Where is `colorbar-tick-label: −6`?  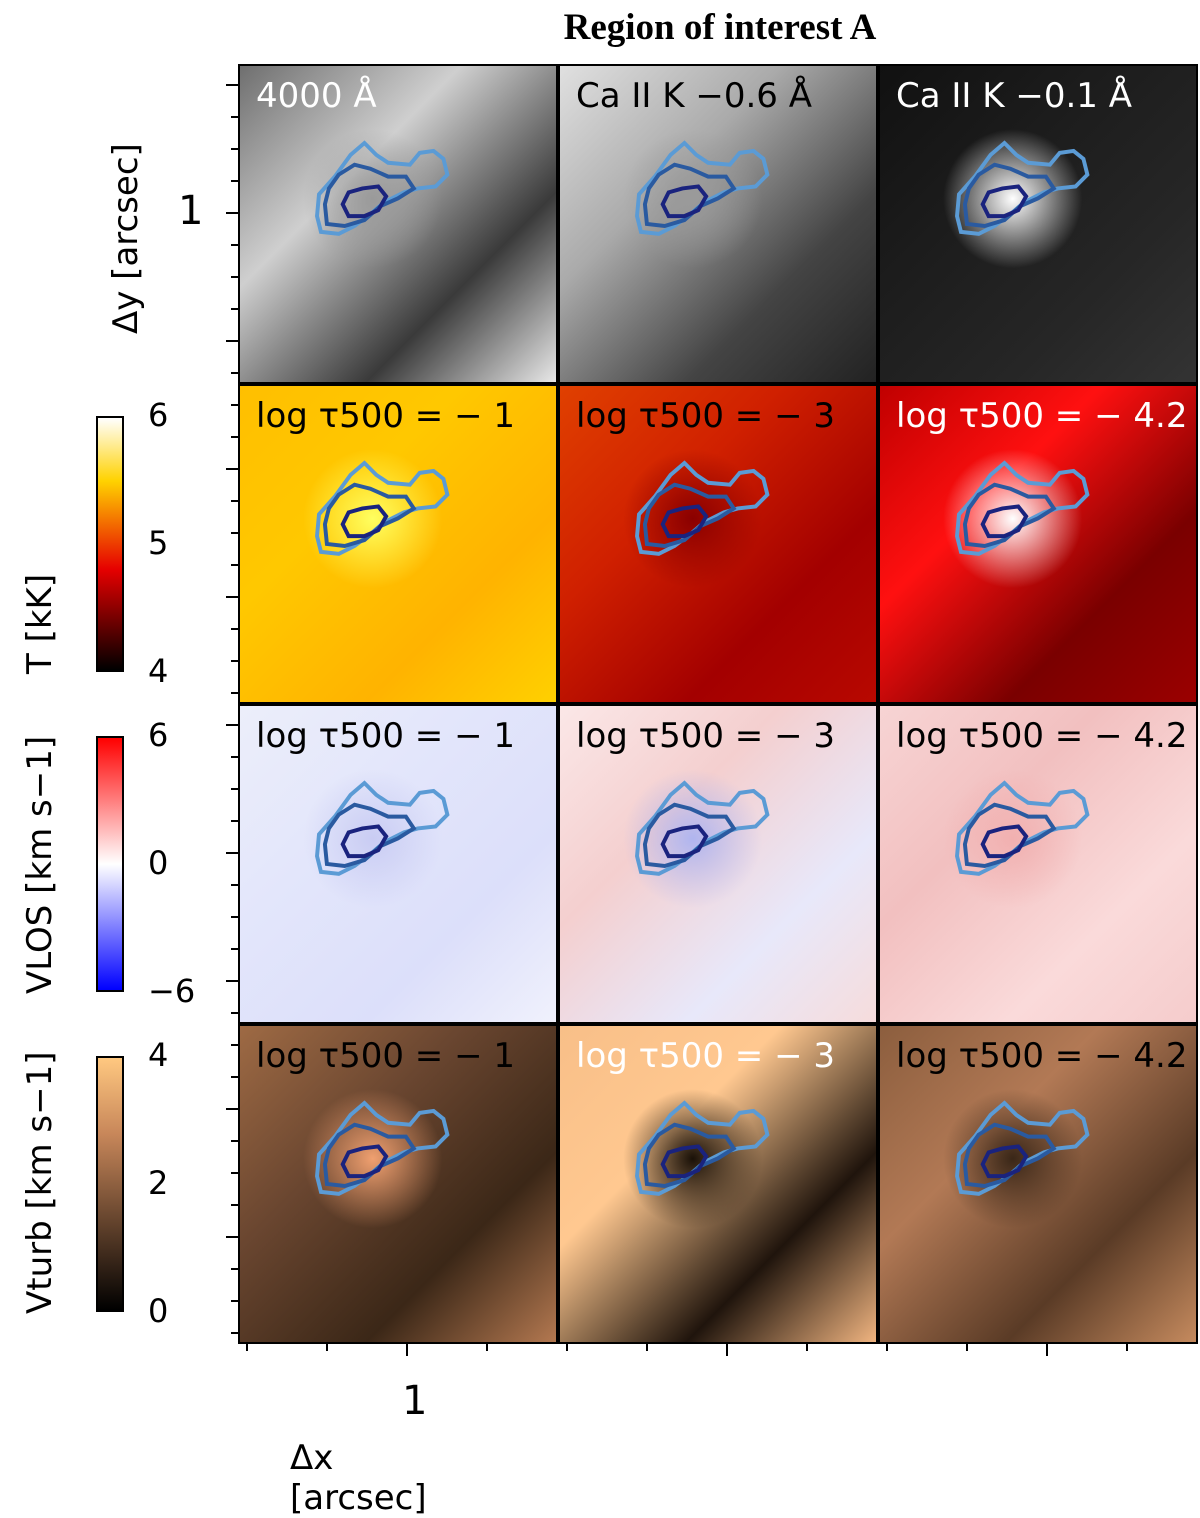 colorbar-tick-label: −6 is located at coordinates (172, 991).